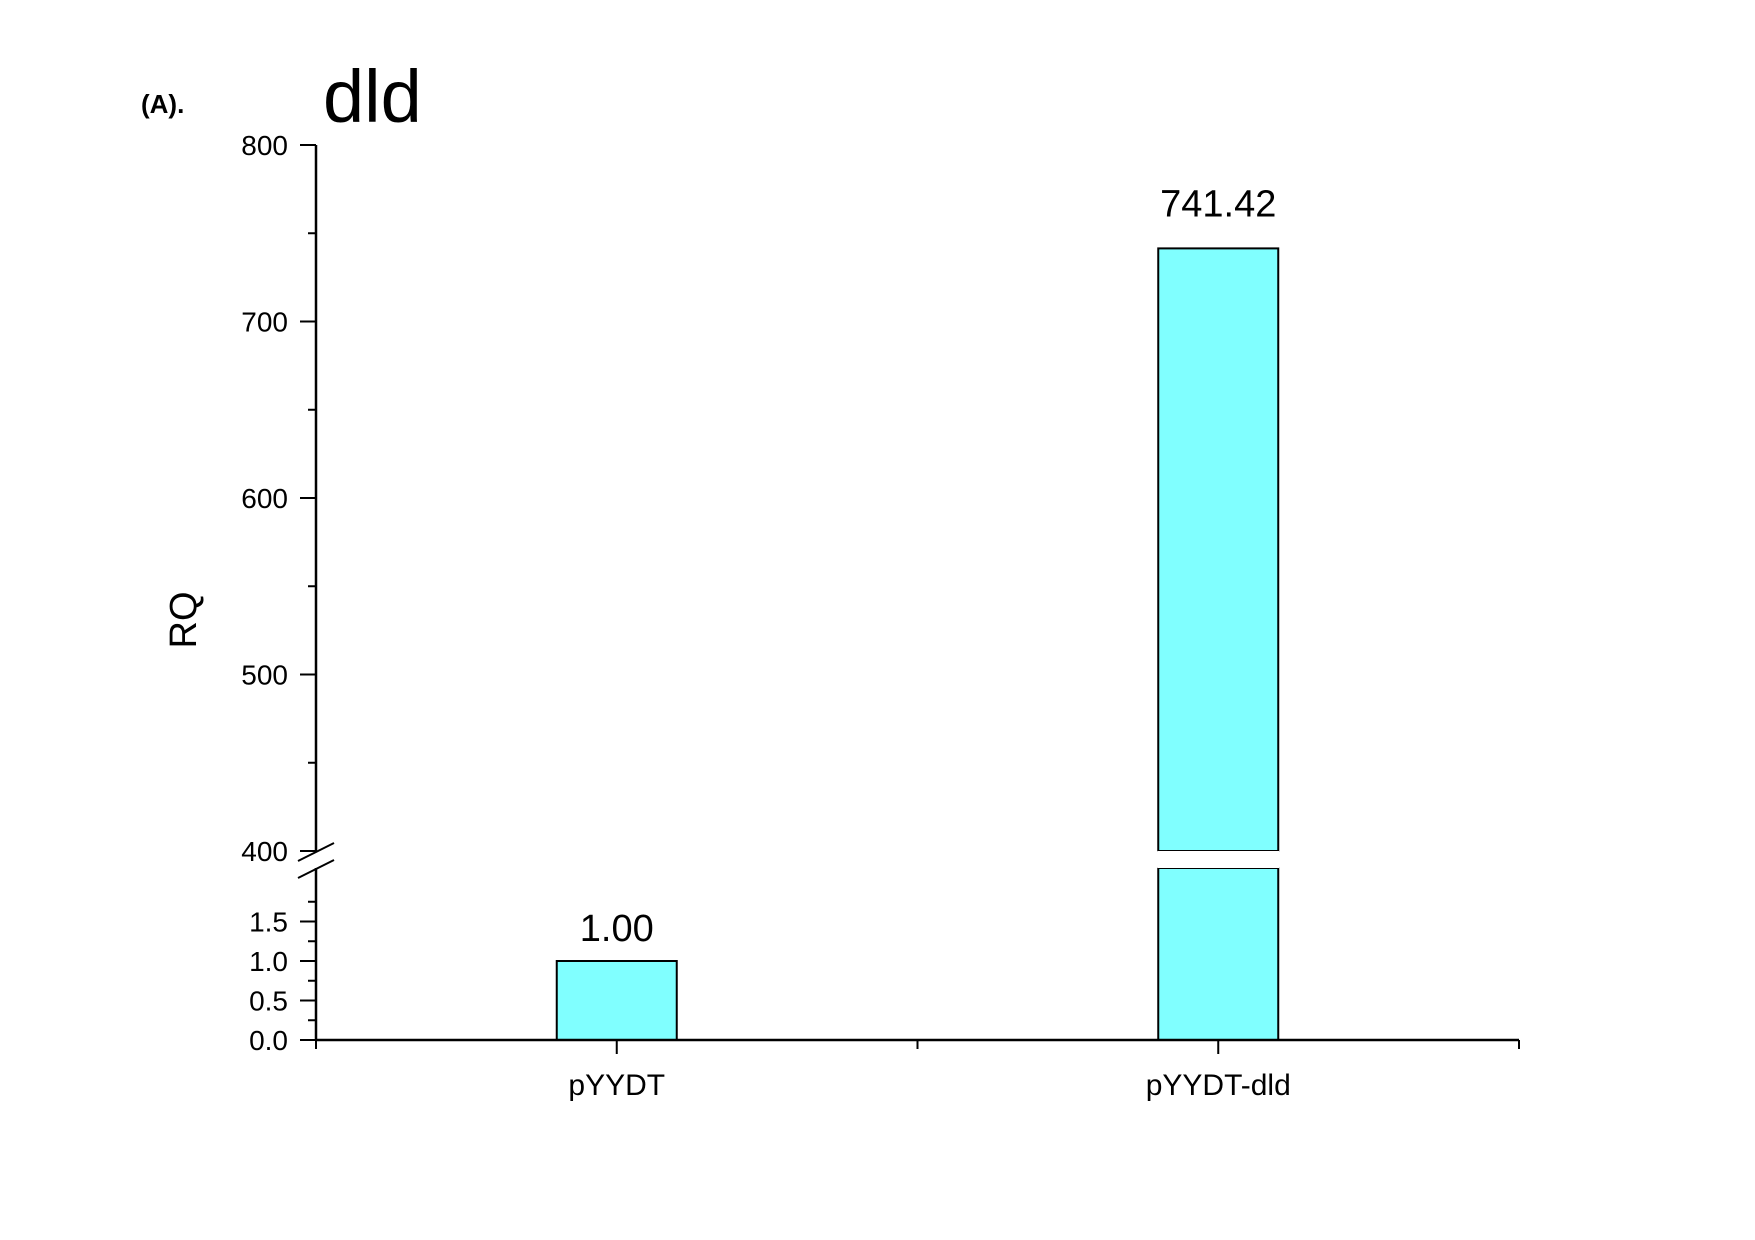 Image resolution: width=1755 pixels, height=1240 pixels. What do you see at coordinates (264, 675) in the screenshot?
I see `y-tick-label: 500` at bounding box center [264, 675].